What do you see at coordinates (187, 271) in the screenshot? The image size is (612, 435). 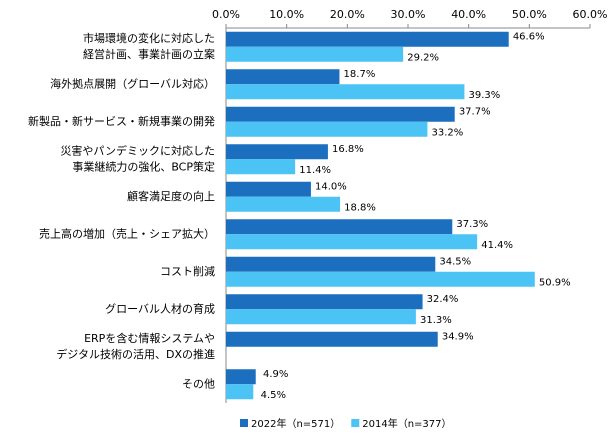 I see `category-label: コスト削減` at bounding box center [187, 271].